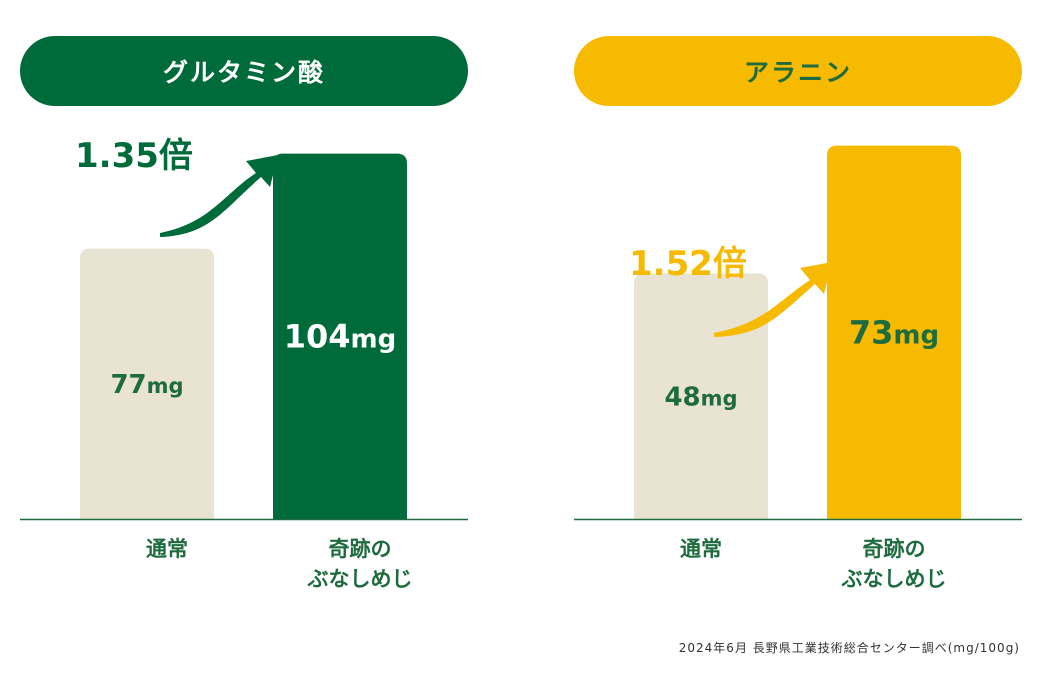 The image size is (1042, 695). What do you see at coordinates (688, 264) in the screenshot?
I see `ratio-label: 1.52倍` at bounding box center [688, 264].